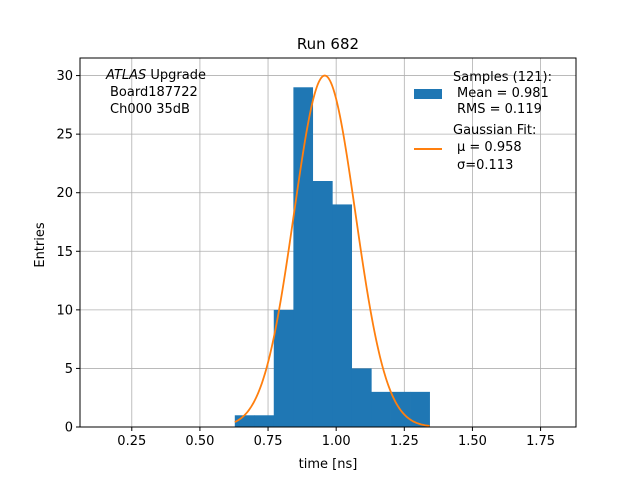 Image resolution: width=640 pixels, height=480 pixels. I want to click on y-tick-label: 5, so click(69, 369).